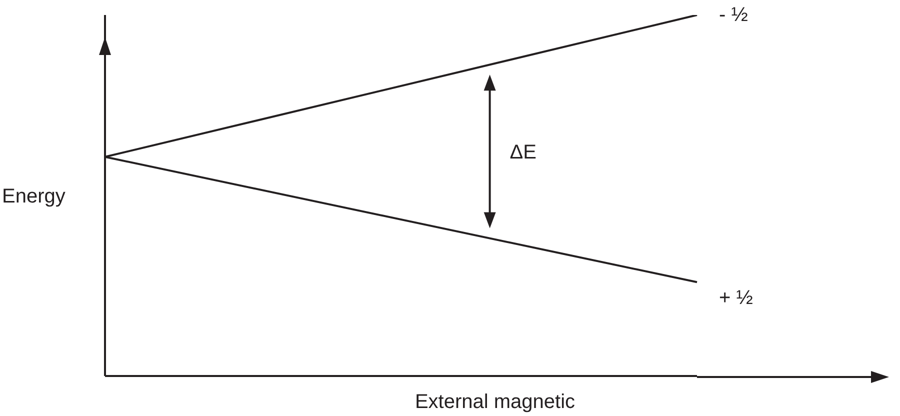  I want to click on series-label: + ½, so click(736, 298).